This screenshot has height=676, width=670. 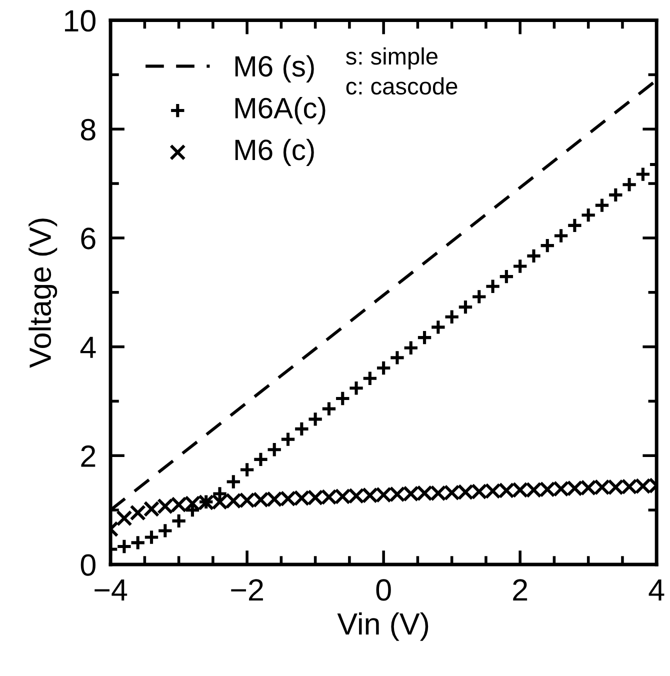 I want to click on y-tick-label: 2, so click(x=88, y=456).